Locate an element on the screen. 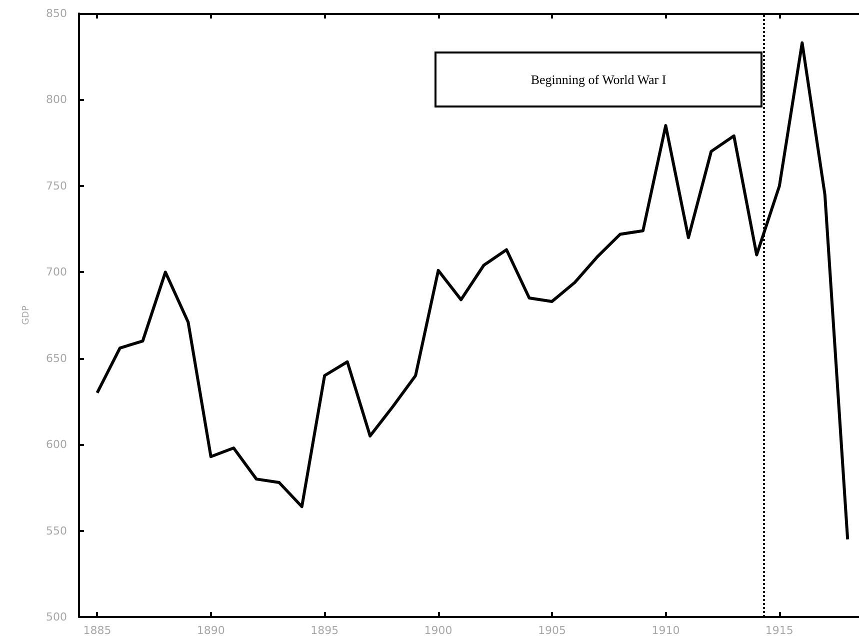 The image size is (859, 642). y-tick-label: 700 is located at coordinates (56, 272).